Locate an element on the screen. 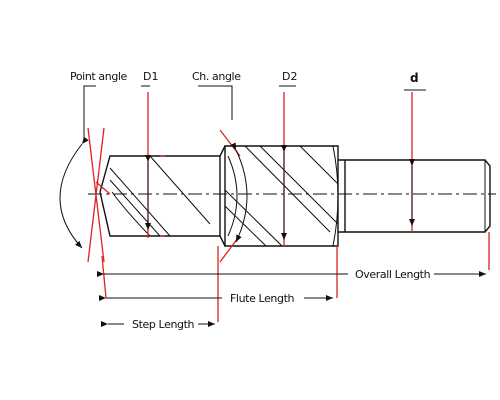 Image resolution: width=500 pixels, height=400 pixels. d-label: d is located at coordinates (414, 78).